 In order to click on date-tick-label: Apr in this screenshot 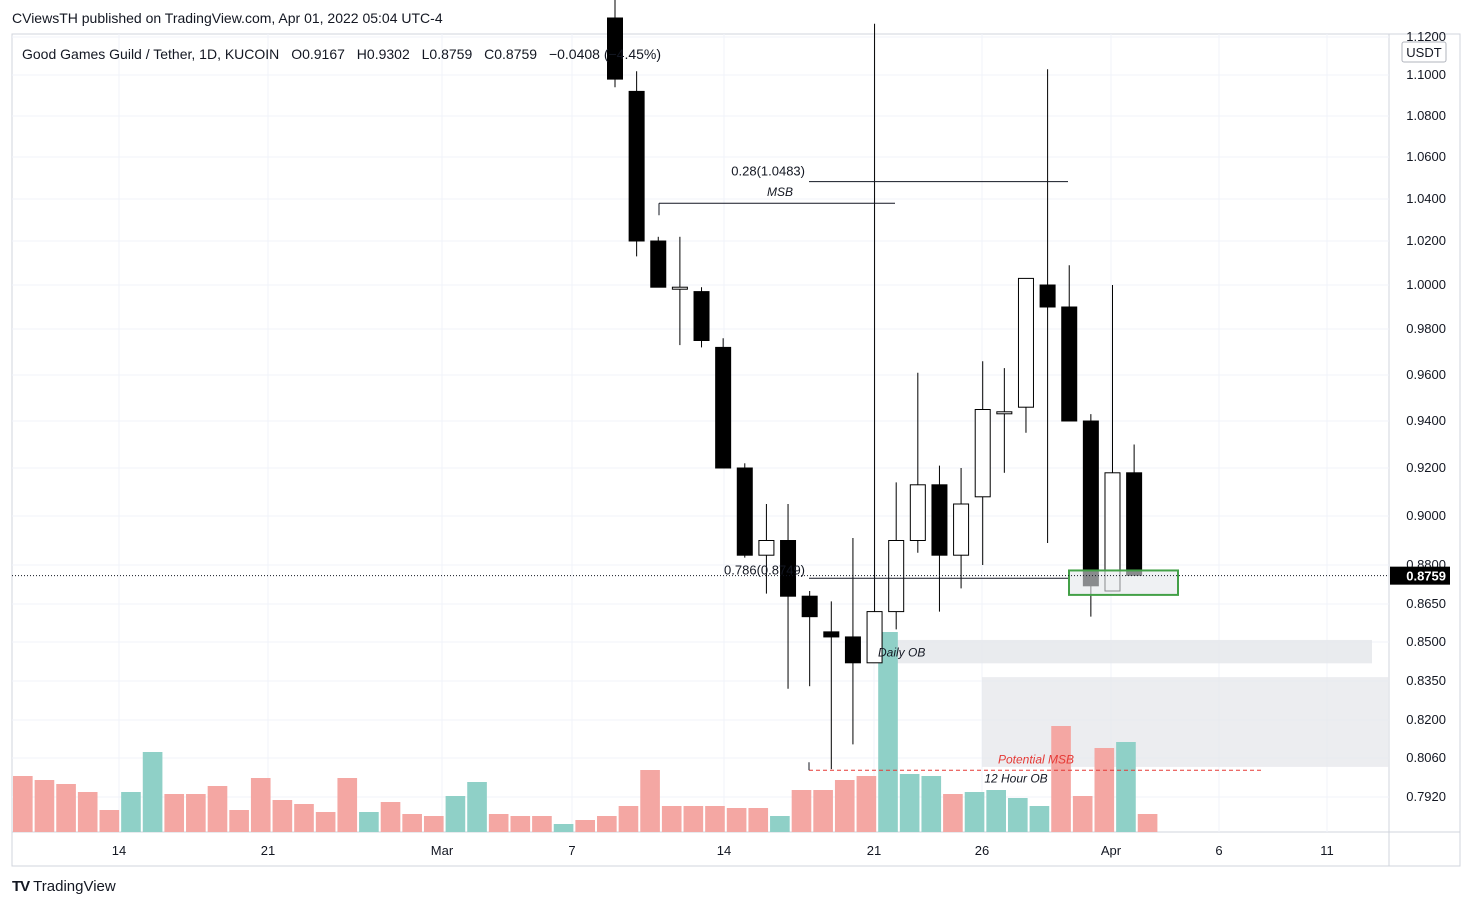, I will do `click(1111, 850)`.